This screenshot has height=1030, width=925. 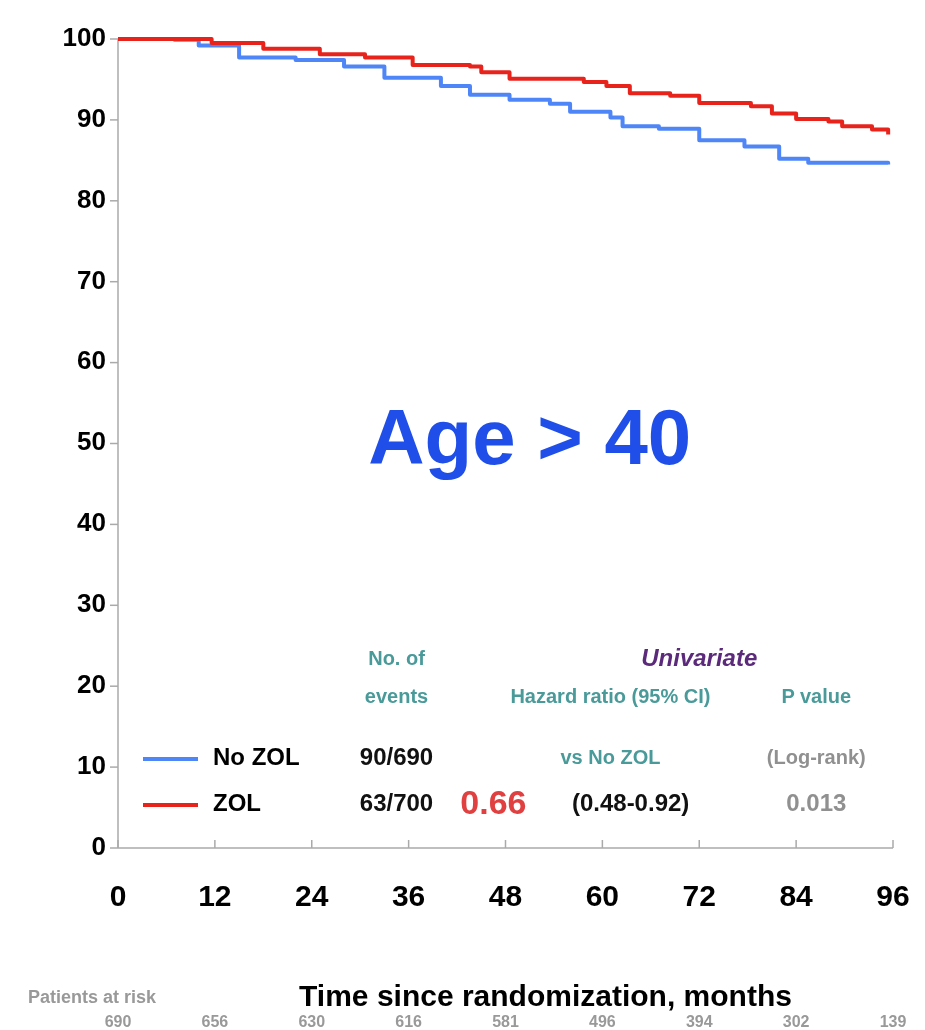 What do you see at coordinates (610, 757) in the screenshot?
I see `annotation: vs No ZOL` at bounding box center [610, 757].